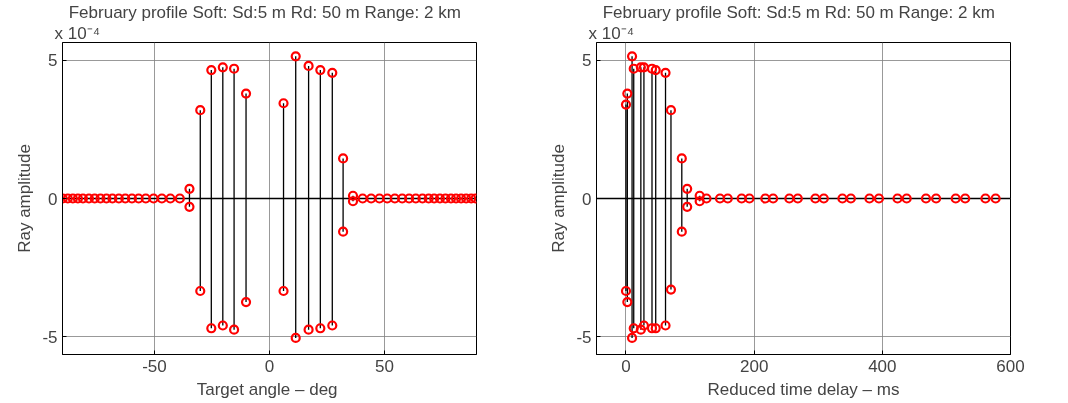 Image resolution: width=1068 pixels, height=403 pixels. What do you see at coordinates (267, 389) in the screenshot?
I see `x-axis-title: Target angle – deg` at bounding box center [267, 389].